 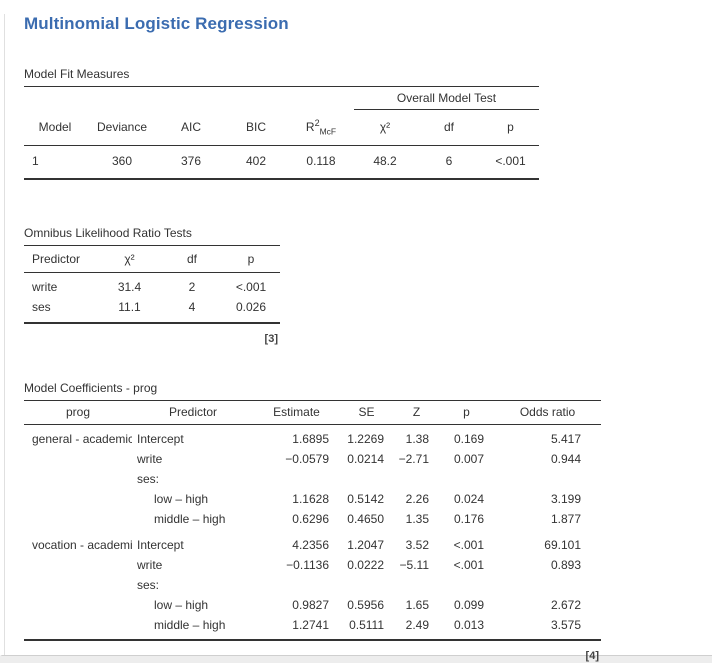 I want to click on column-header-row: Model Deviance AIC BIC R2McF χ² df p, so click(x=282, y=127).